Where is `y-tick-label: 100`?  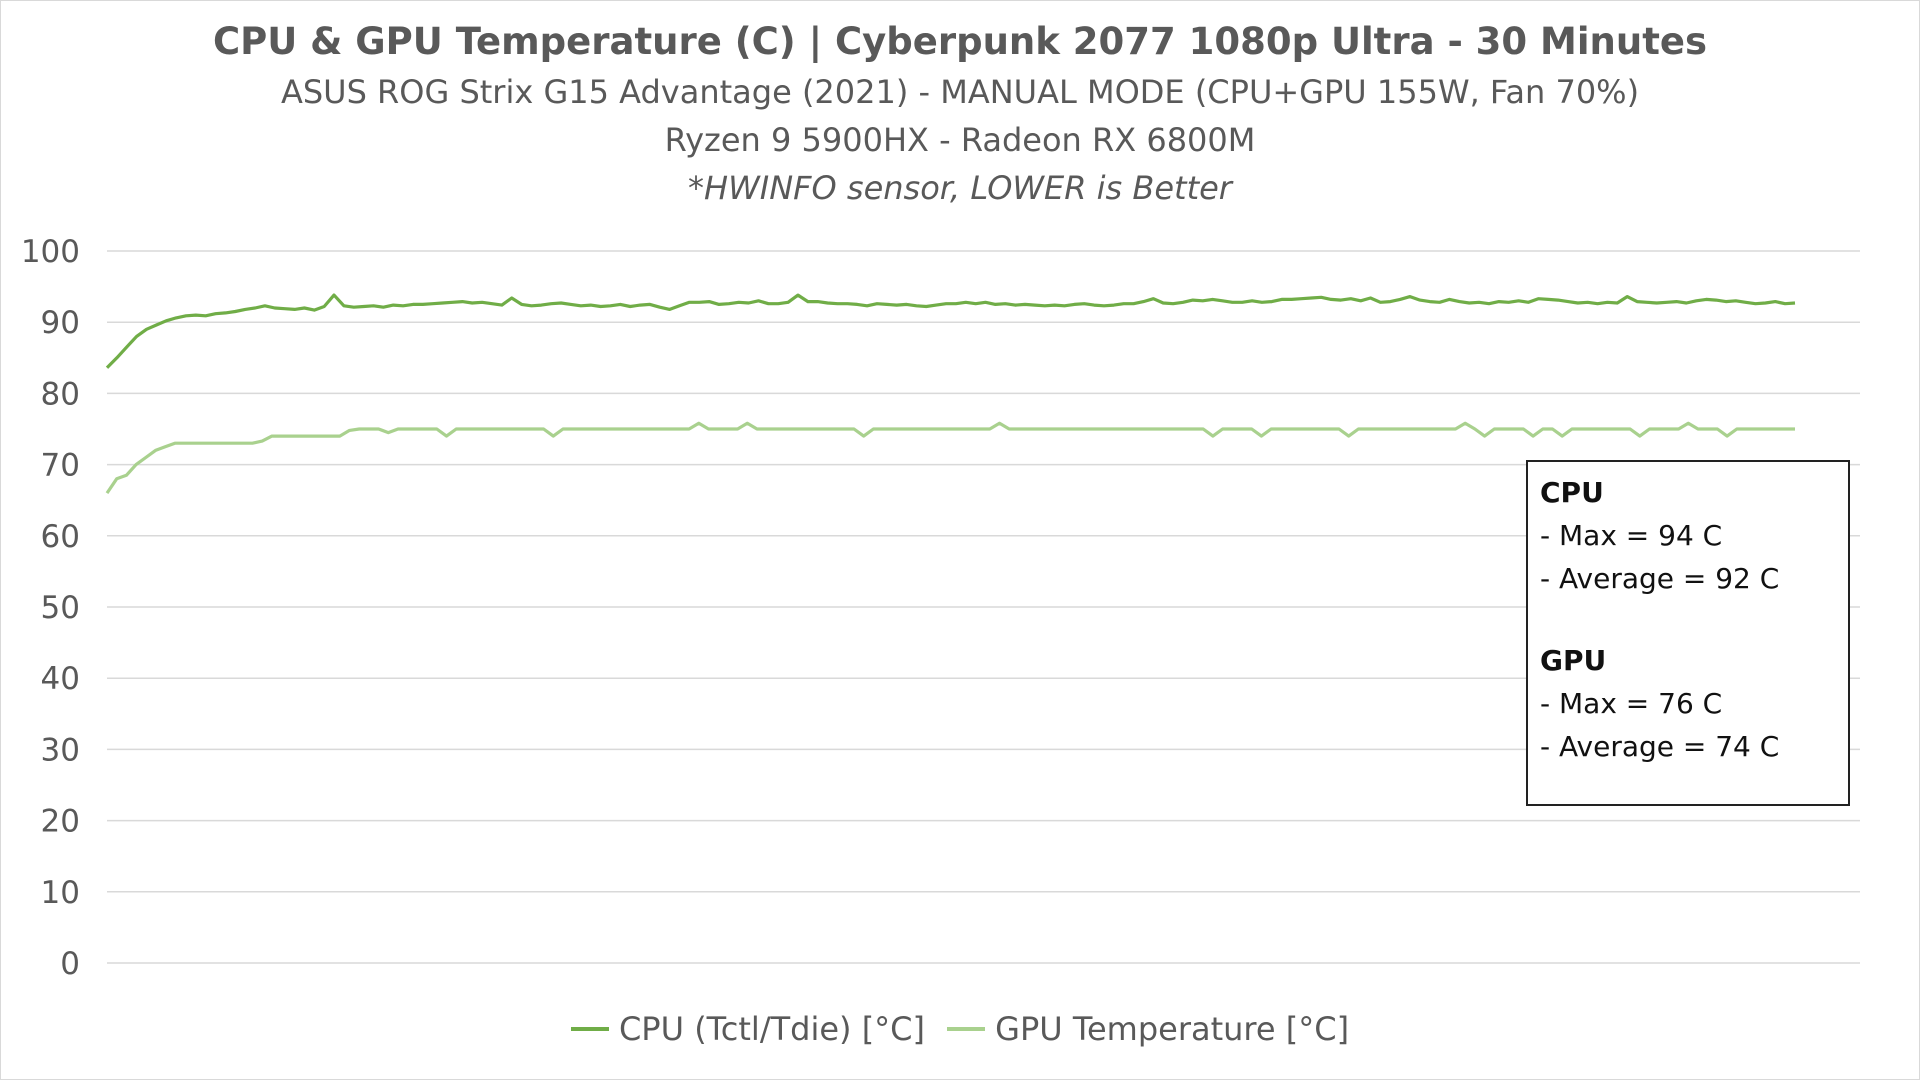
y-tick-label: 100 is located at coordinates (50, 252).